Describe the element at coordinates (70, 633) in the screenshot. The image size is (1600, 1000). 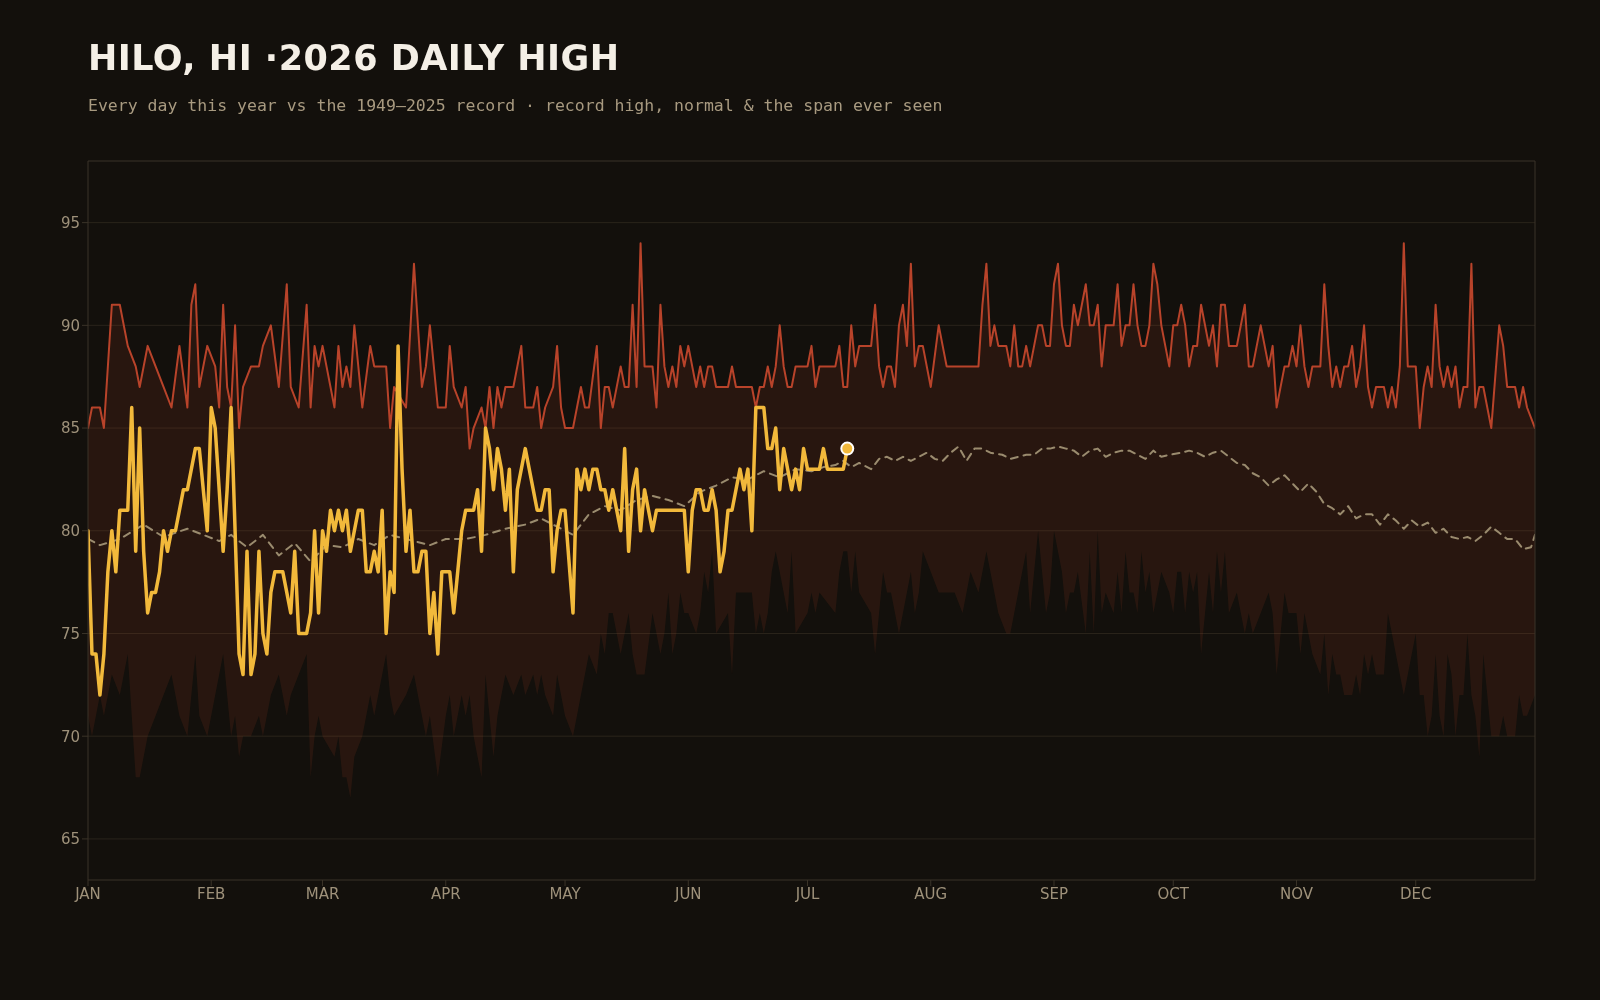
I see `y-tick-label: 75` at that location.